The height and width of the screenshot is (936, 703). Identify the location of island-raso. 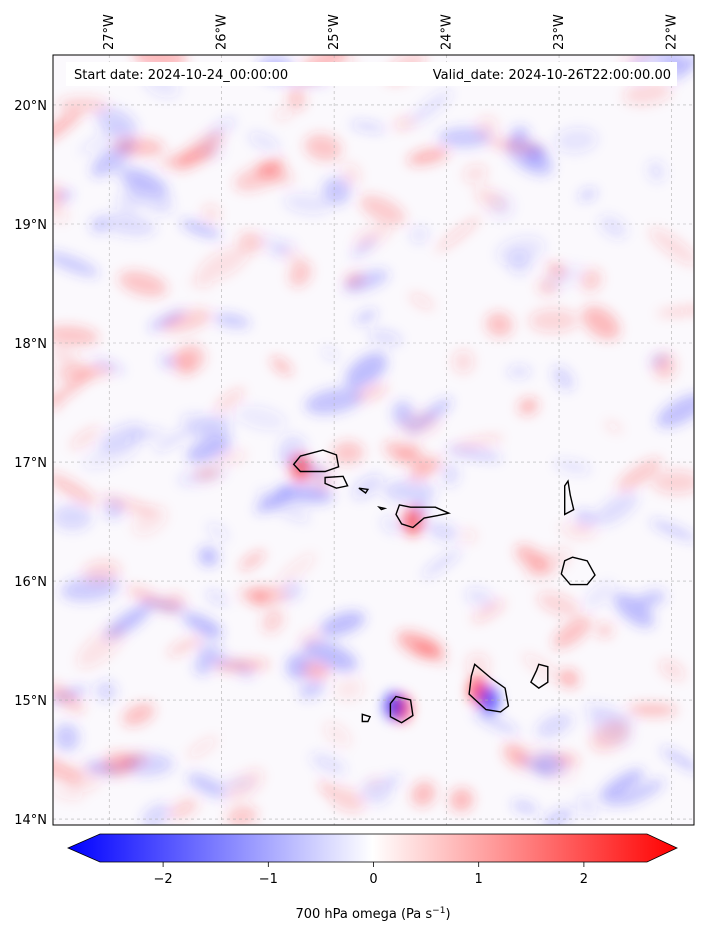
(382, 508).